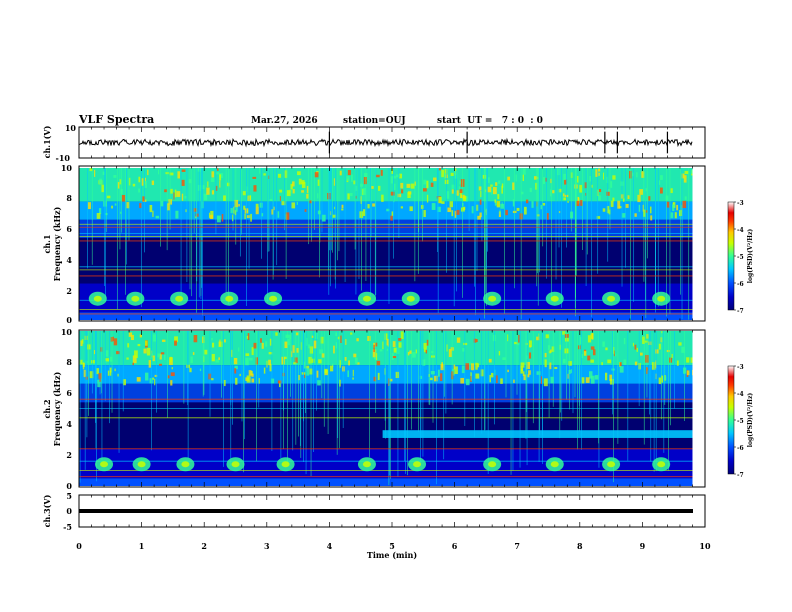  I want to click on spectrogram-blank, so click(692, 244).